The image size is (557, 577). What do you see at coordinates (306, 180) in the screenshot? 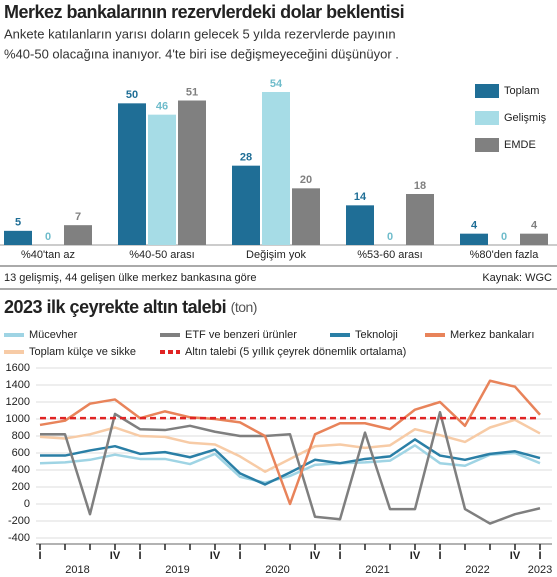
I see `value-label: 20` at bounding box center [306, 180].